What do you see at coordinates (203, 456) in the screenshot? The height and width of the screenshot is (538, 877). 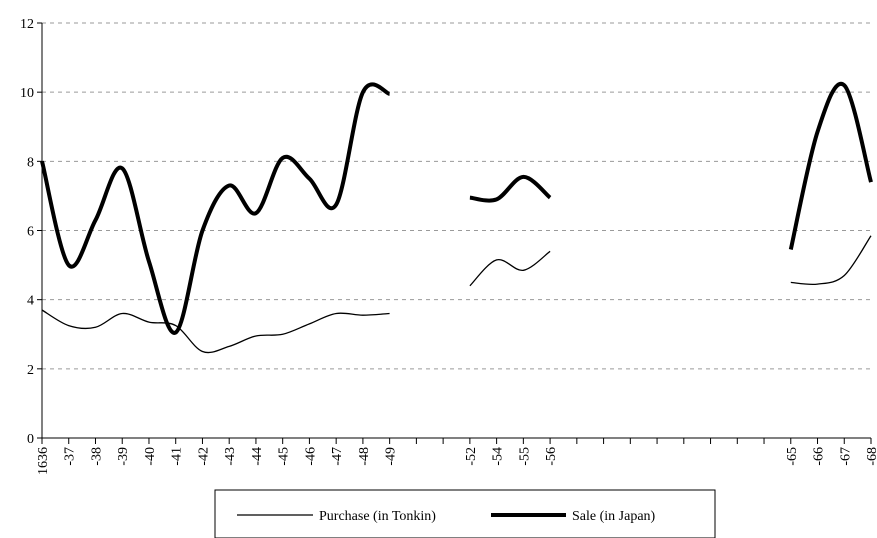 I see `x-tick-label: -42` at bounding box center [203, 456].